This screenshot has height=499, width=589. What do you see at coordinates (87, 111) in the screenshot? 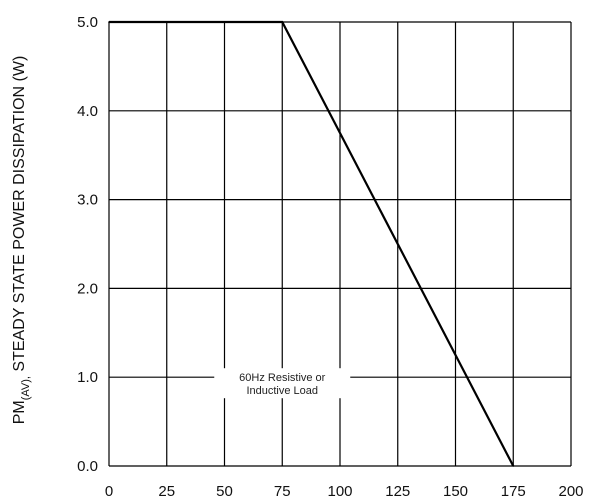
I see `y-tick-label: 4.0` at bounding box center [87, 111].